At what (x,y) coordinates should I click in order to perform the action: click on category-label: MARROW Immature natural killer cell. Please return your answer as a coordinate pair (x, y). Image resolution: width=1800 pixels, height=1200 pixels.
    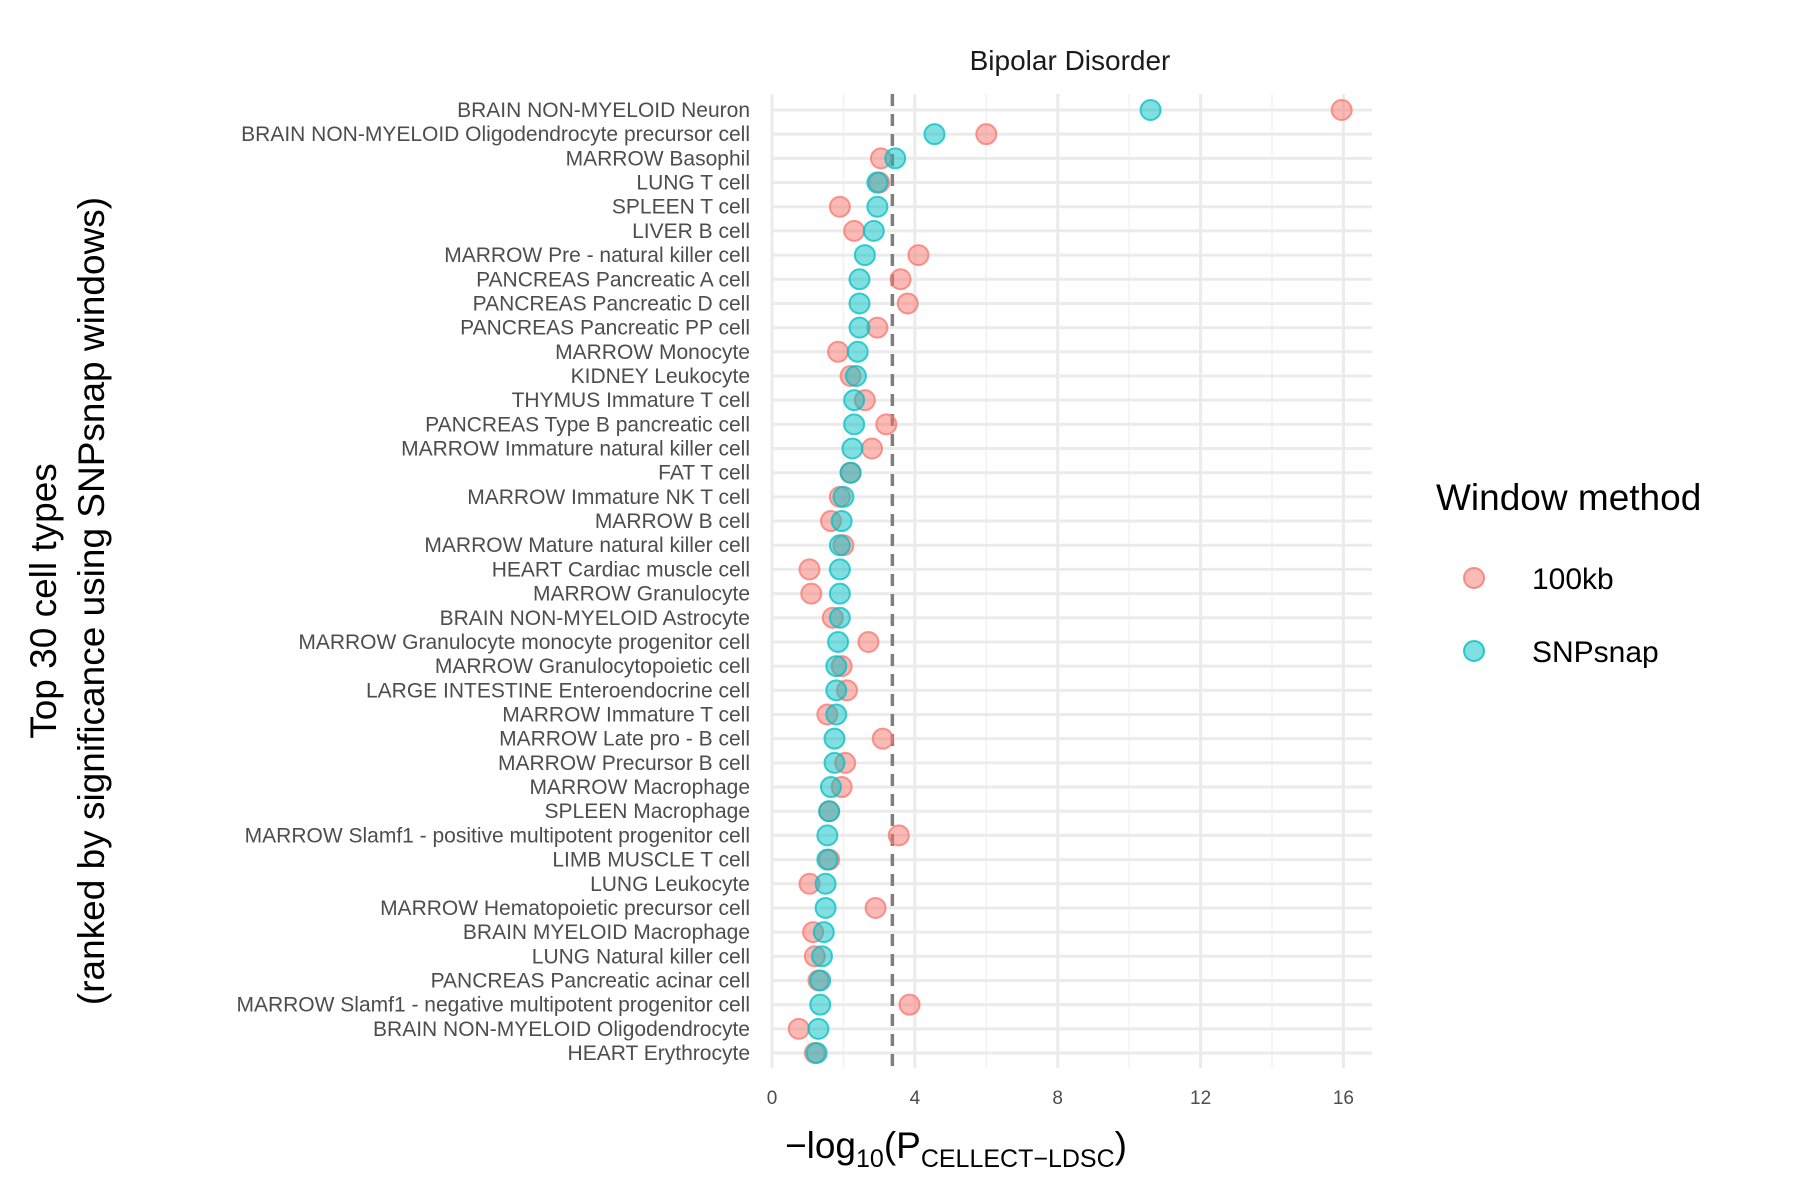
    Looking at the image, I should click on (575, 449).